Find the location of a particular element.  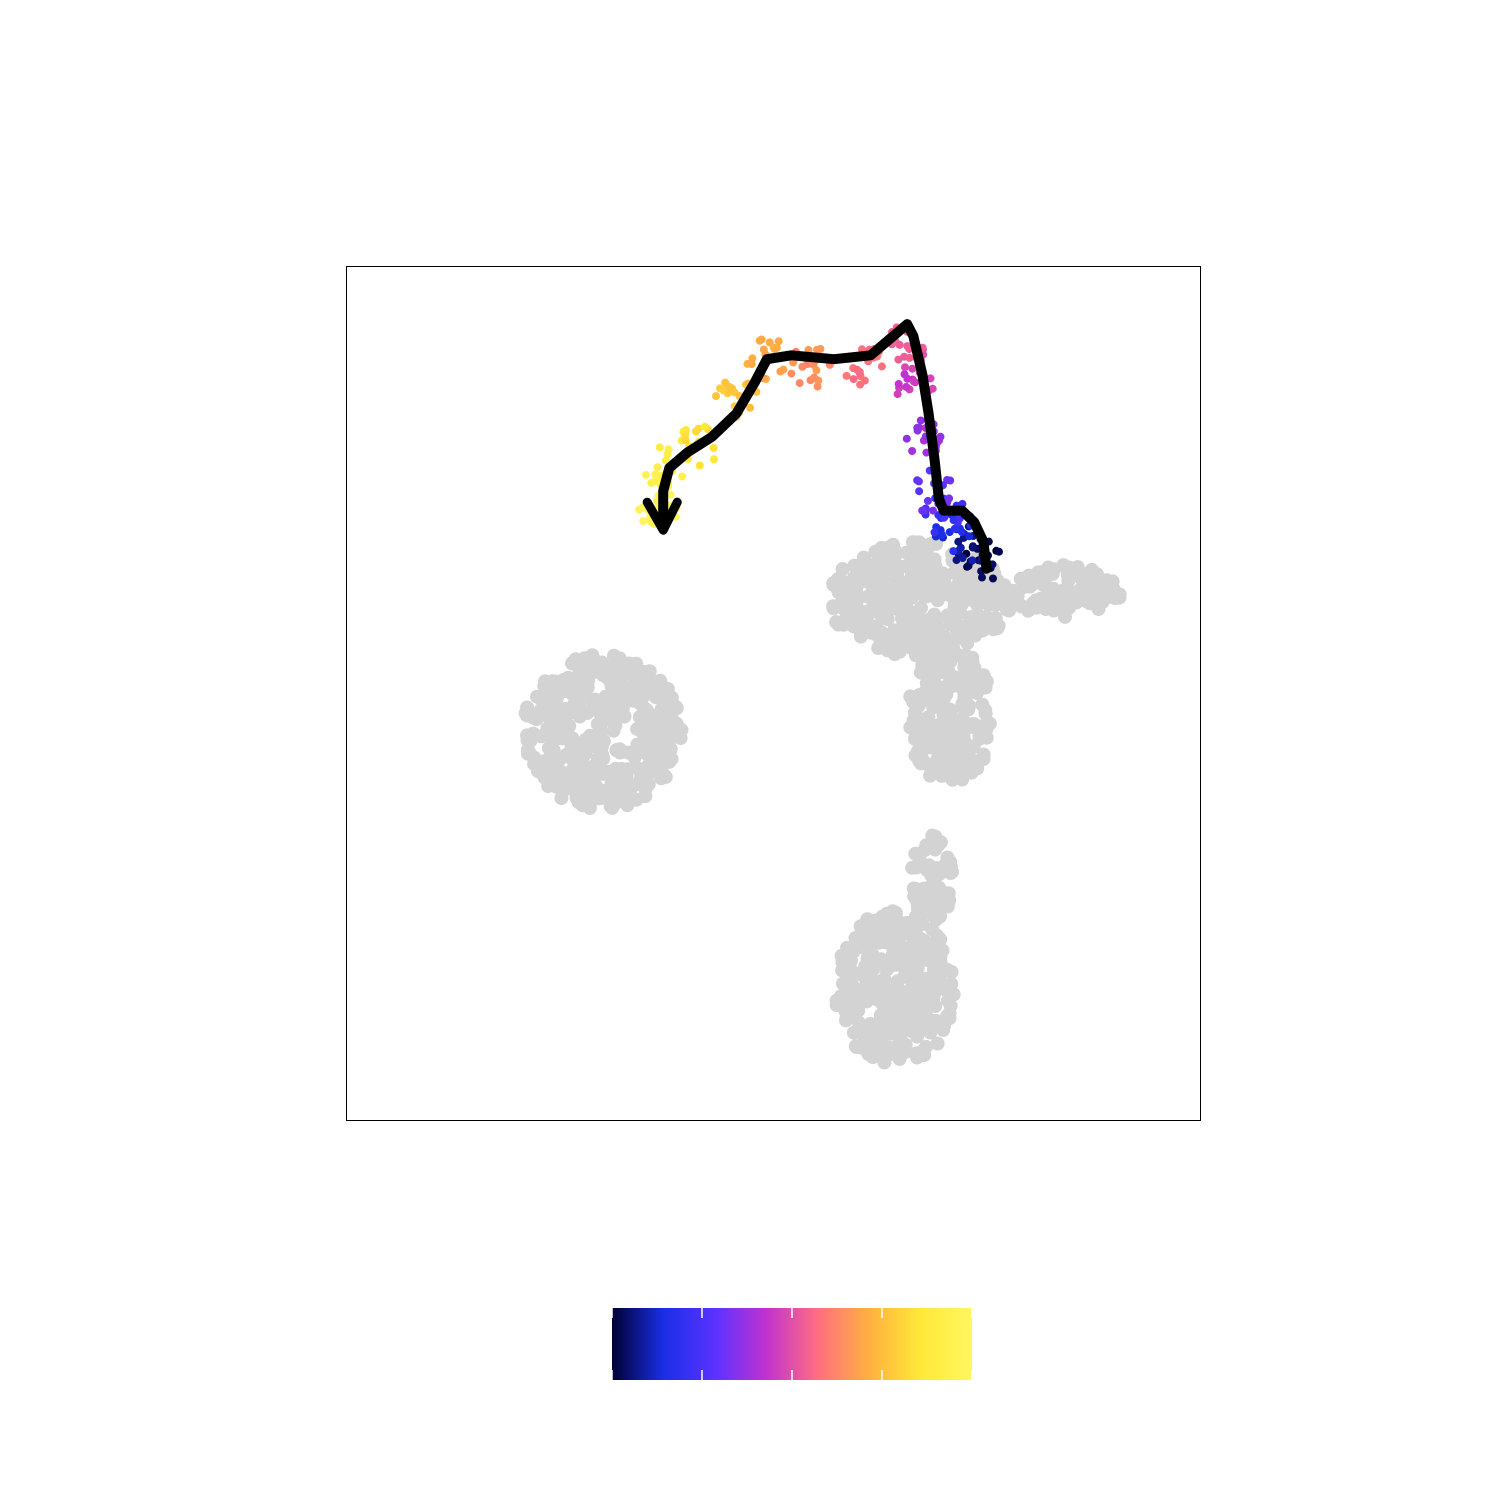

colorbar is located at coordinates (792, 1344).